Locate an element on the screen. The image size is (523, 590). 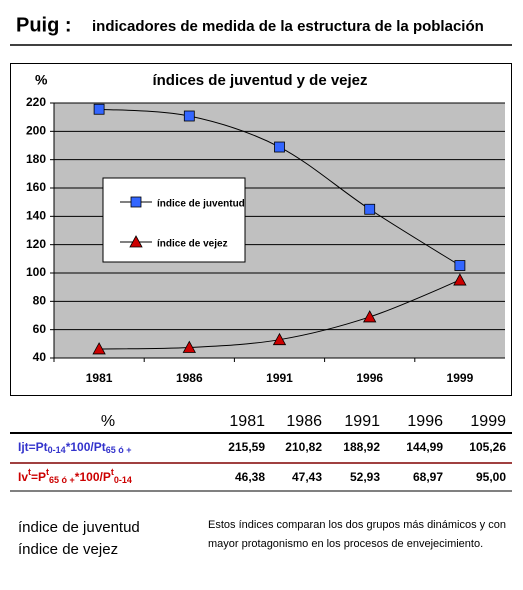
x-tick-label: 1996 is located at coordinates (369, 378).